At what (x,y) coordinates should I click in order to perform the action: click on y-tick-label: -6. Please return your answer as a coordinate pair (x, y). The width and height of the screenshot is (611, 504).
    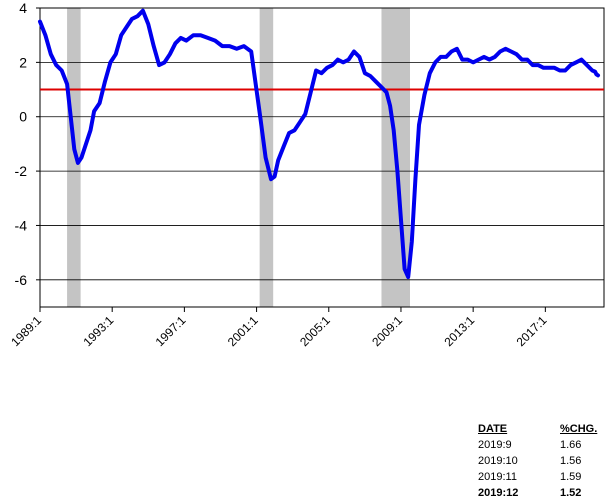
    Looking at the image, I should click on (21, 280).